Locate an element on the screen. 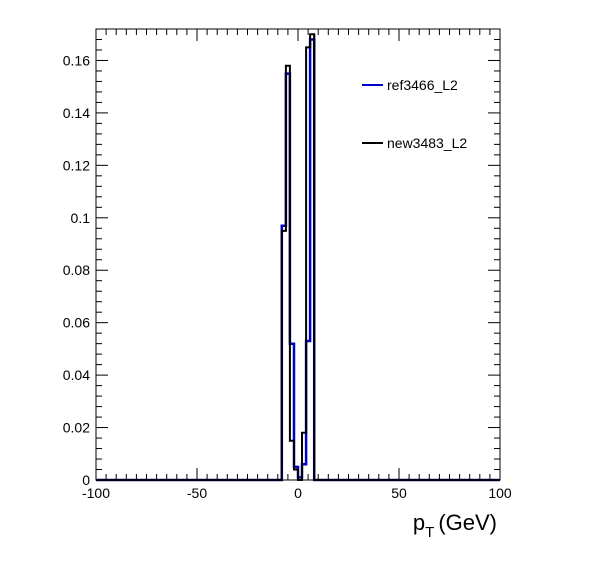 This screenshot has width=596, height=572. x-axis-title: pT (GeV) is located at coordinates (455, 525).